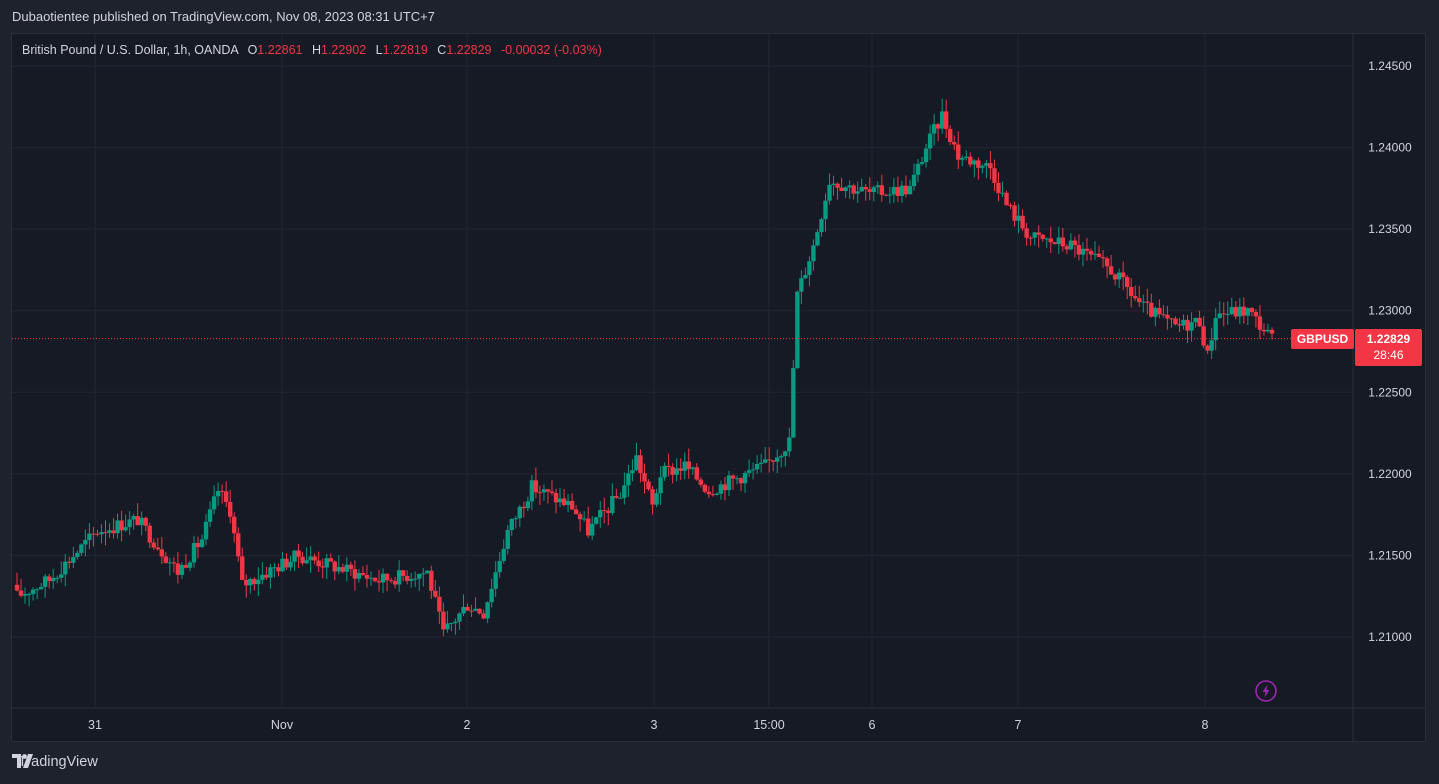 This screenshot has width=1439, height=784. Describe the element at coordinates (1266, 691) in the screenshot. I see `lightning-icon` at that location.